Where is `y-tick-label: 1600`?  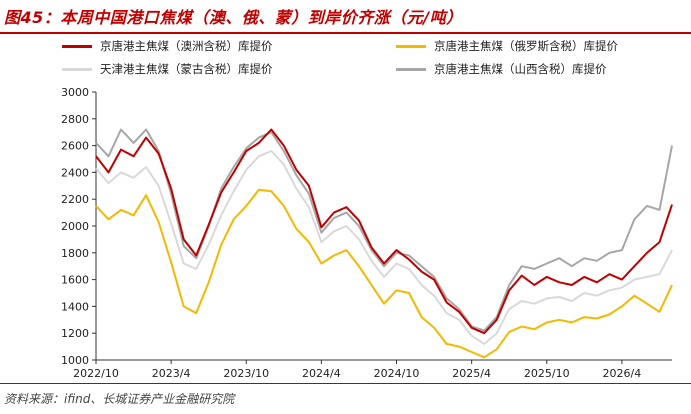 y-tick-label: 1600 is located at coordinates (75, 280).